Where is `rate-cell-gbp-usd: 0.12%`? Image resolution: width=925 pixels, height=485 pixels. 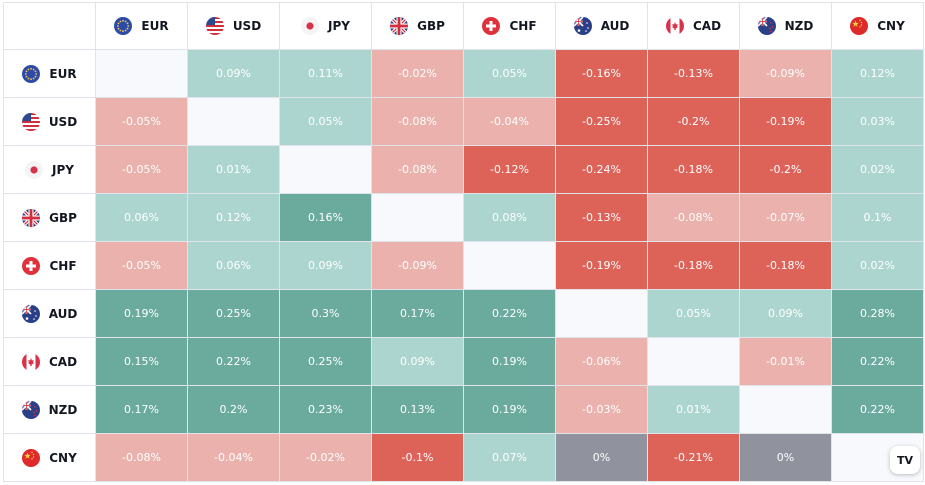
rate-cell-gbp-usd: 0.12% is located at coordinates (234, 218).